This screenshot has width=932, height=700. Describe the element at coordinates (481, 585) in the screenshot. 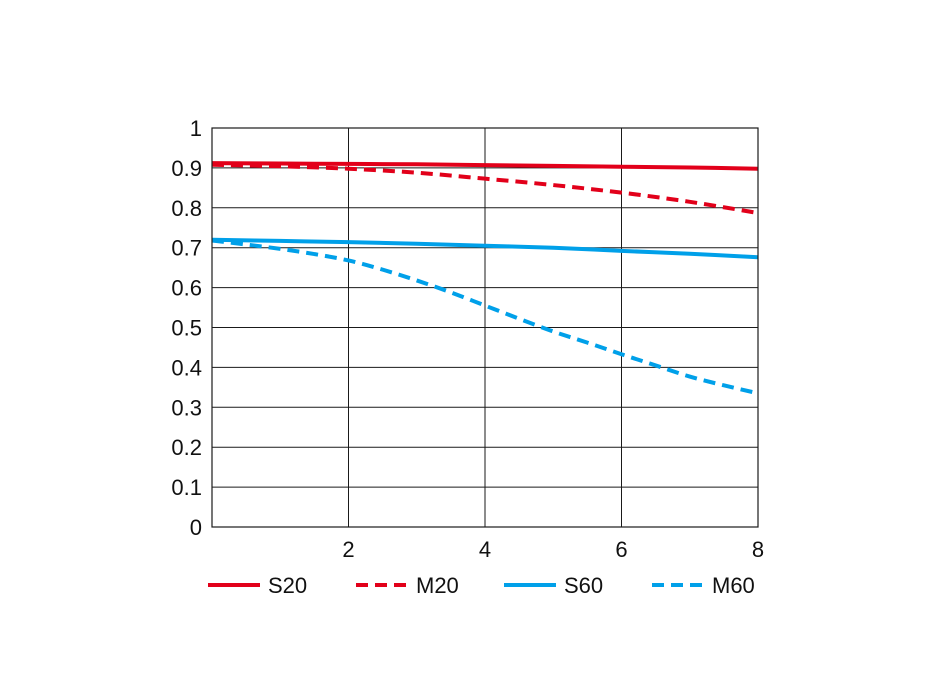

I see `legend: S20 M20 S60 M60` at that location.